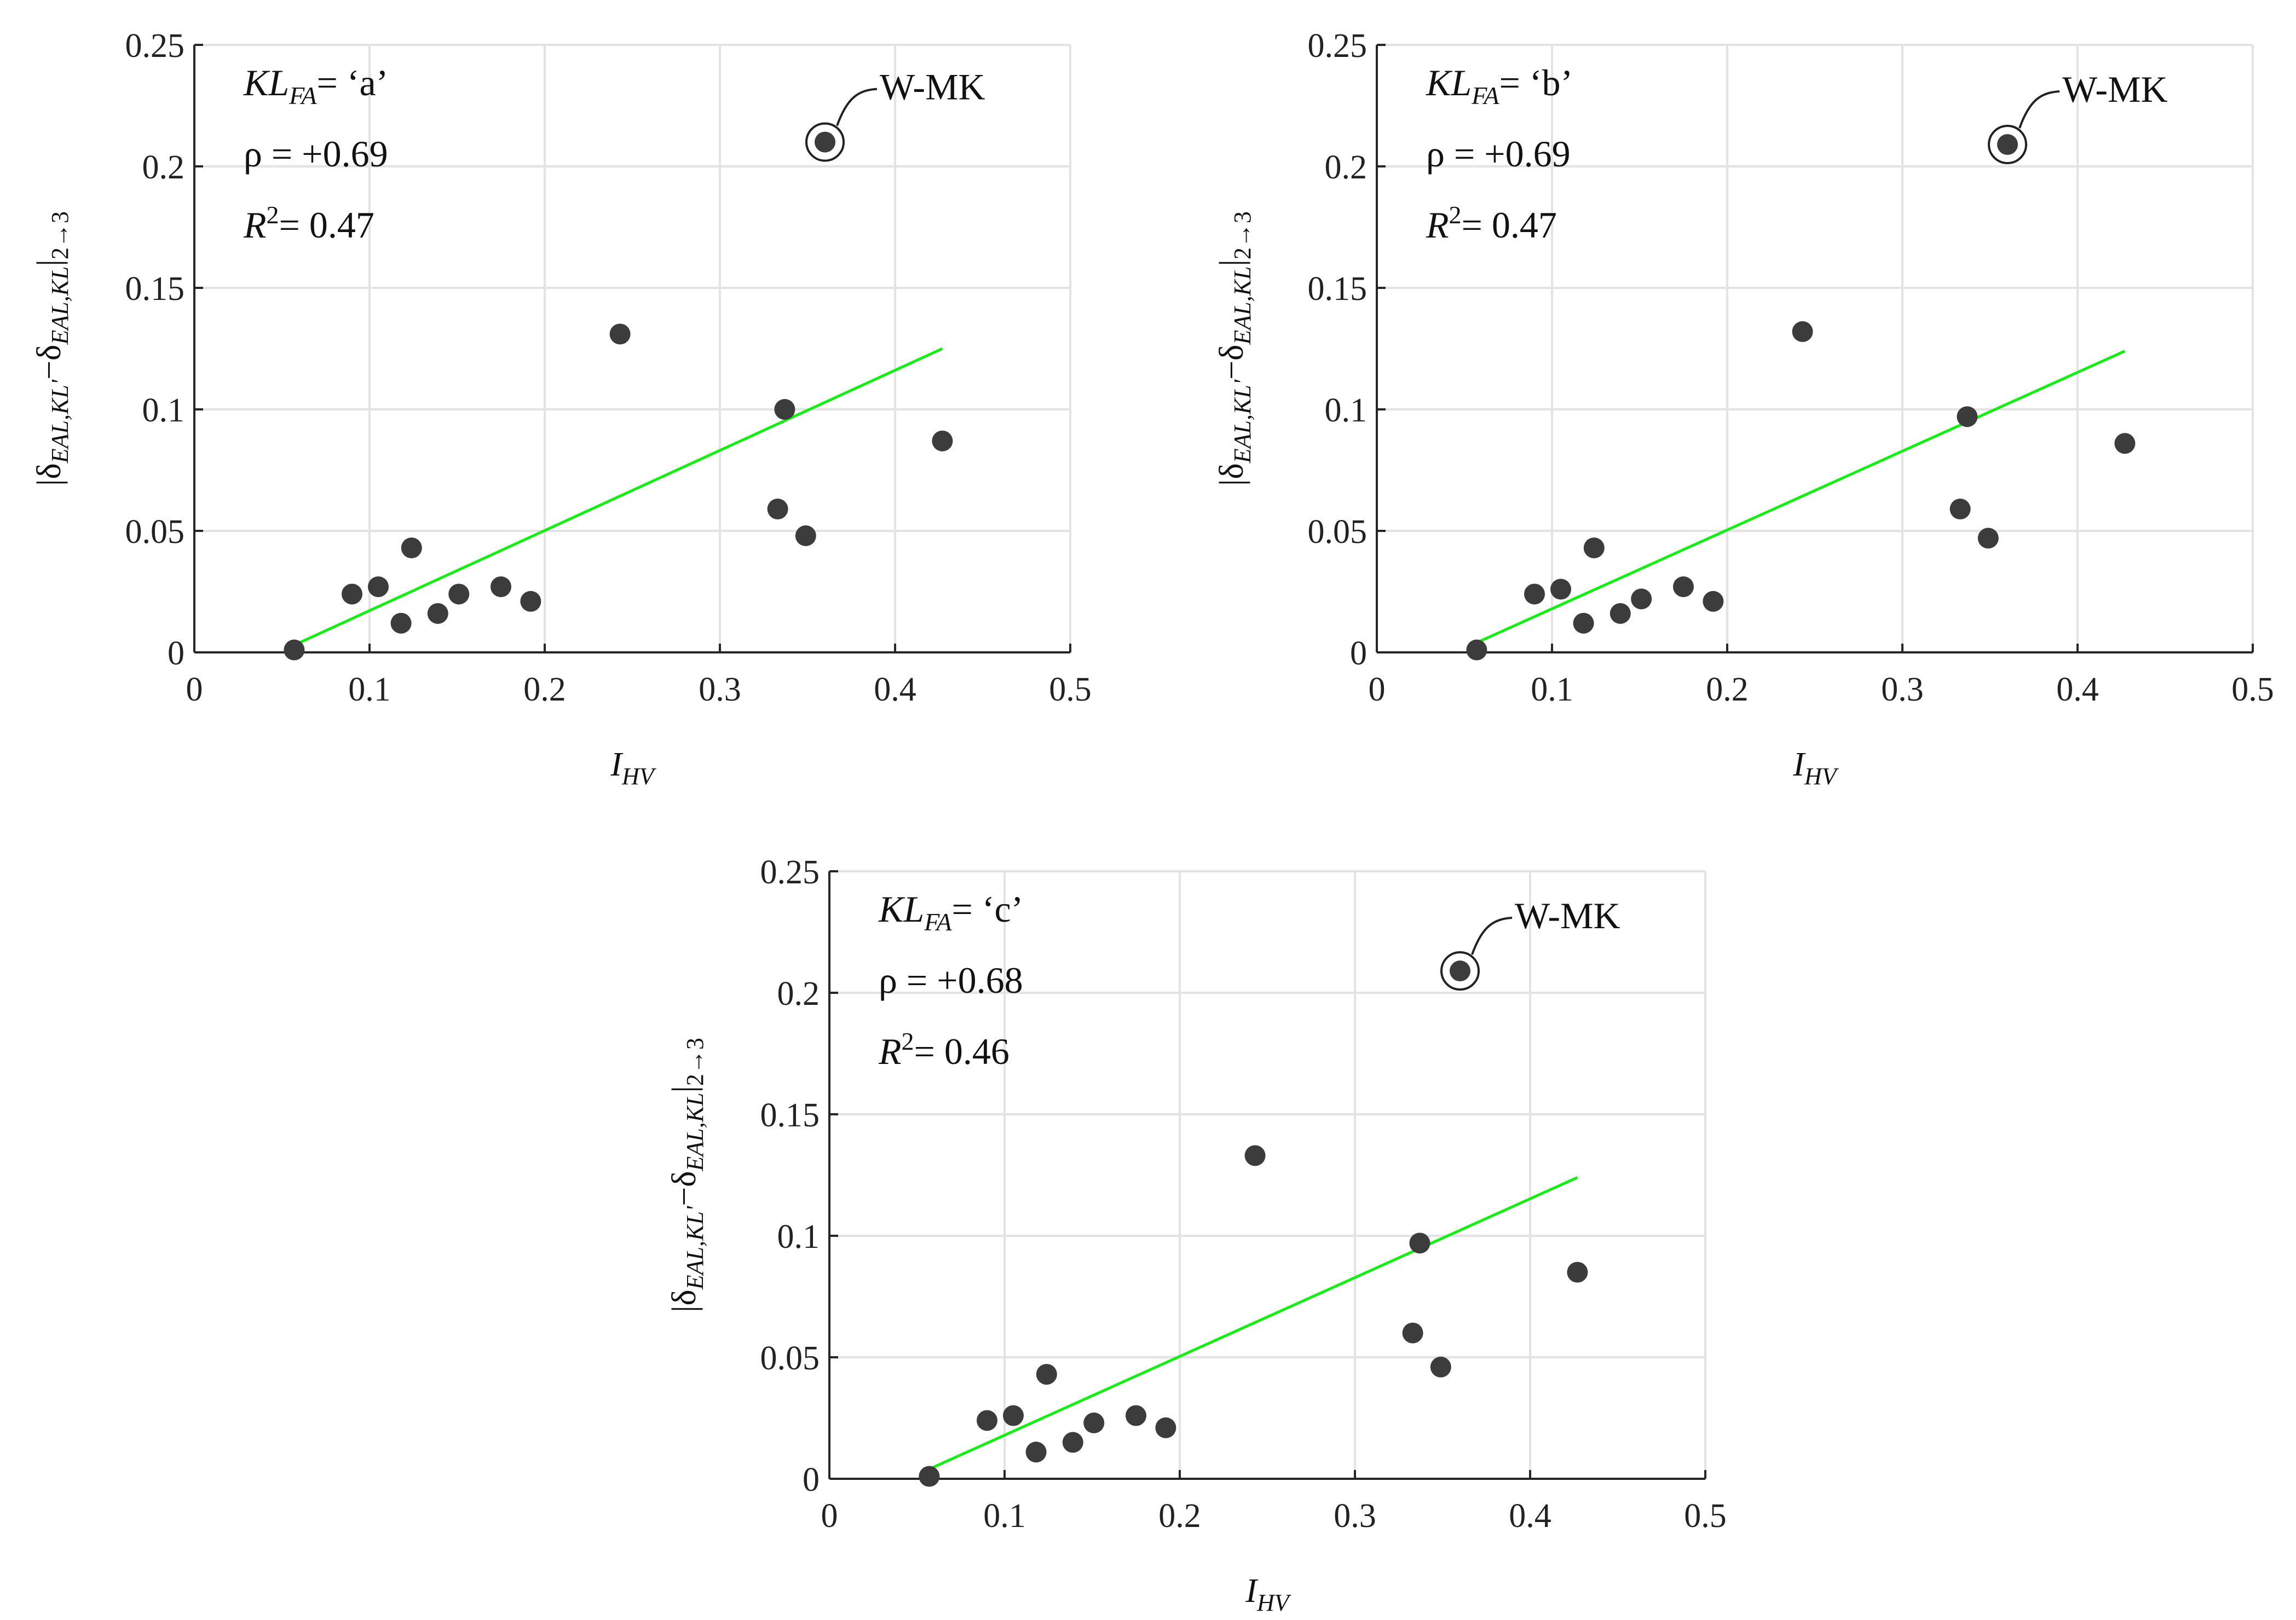  I want to click on annotation-kl: KLFA= ‘c’, so click(950, 912).